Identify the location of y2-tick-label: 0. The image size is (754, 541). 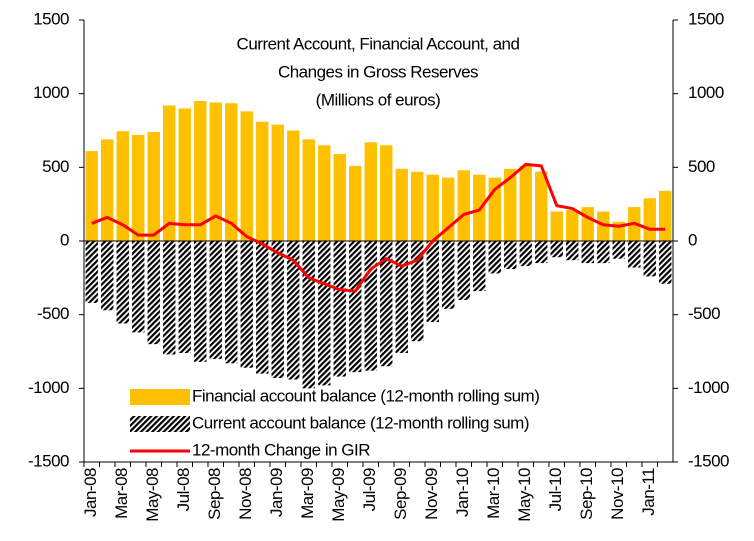
(692, 239).